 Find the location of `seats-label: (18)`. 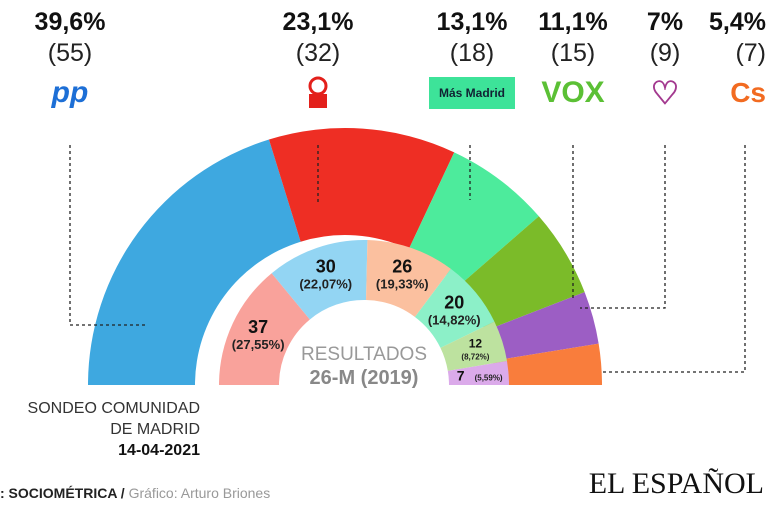

seats-label: (18) is located at coordinates (472, 53).